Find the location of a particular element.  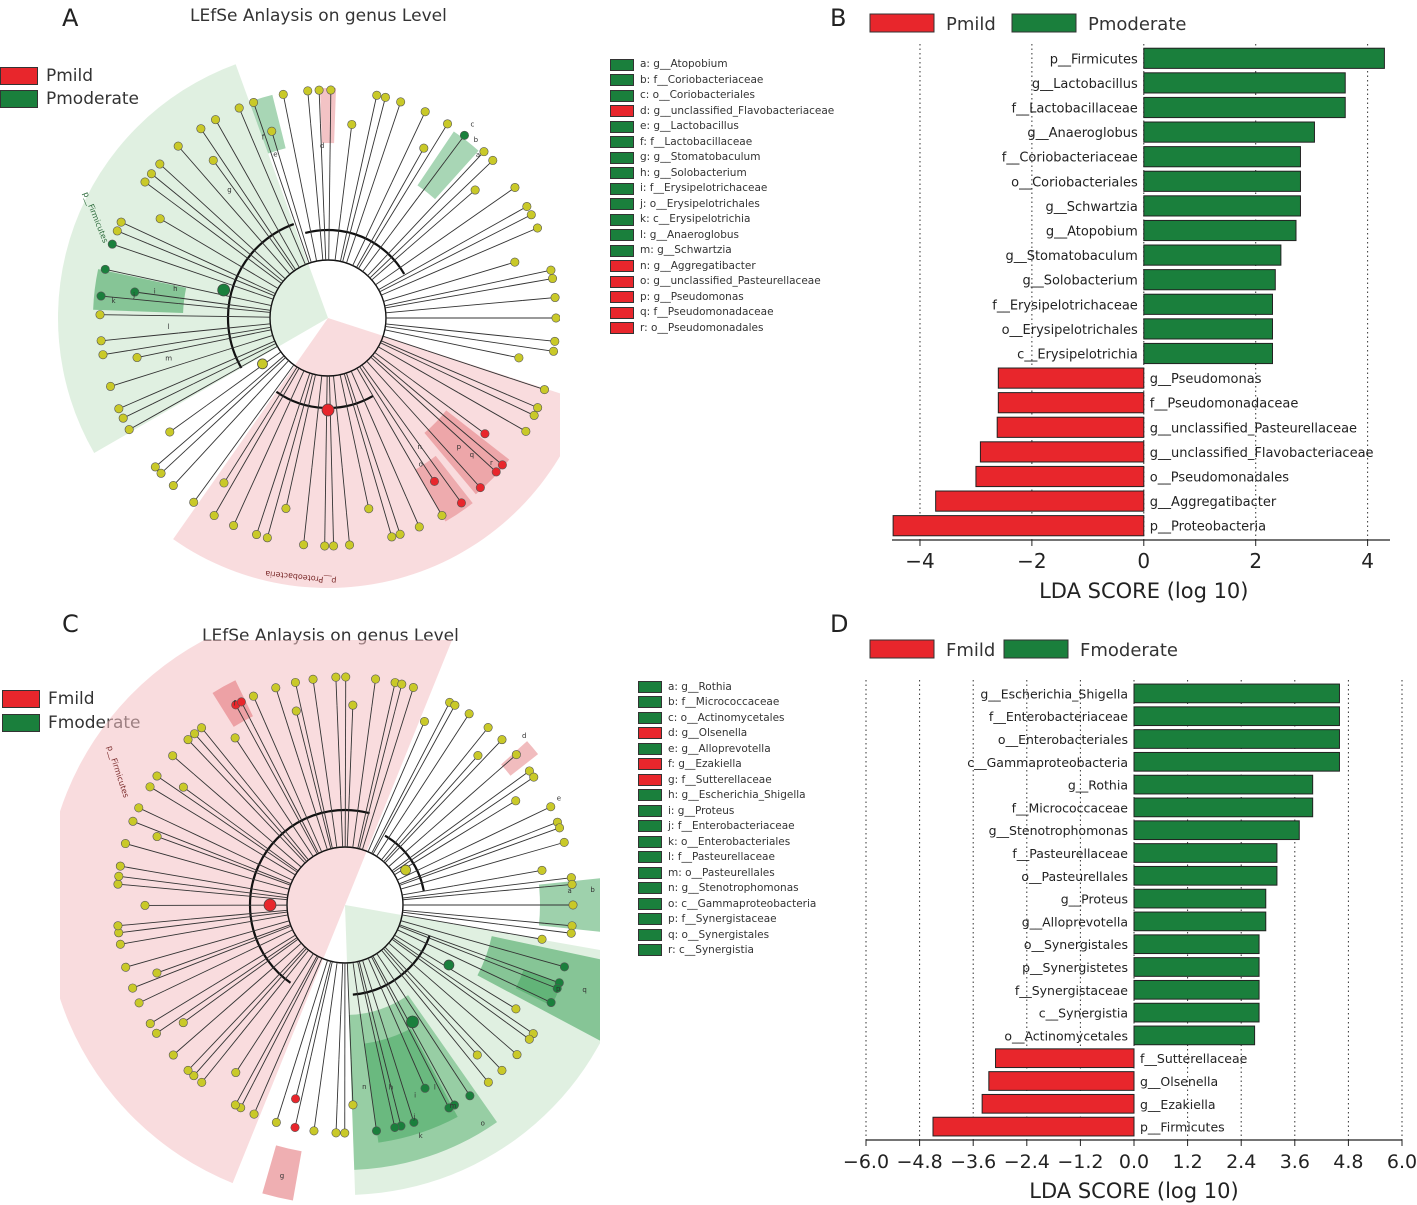

bar-label: p__Firmicutes is located at coordinates (1094, 59).